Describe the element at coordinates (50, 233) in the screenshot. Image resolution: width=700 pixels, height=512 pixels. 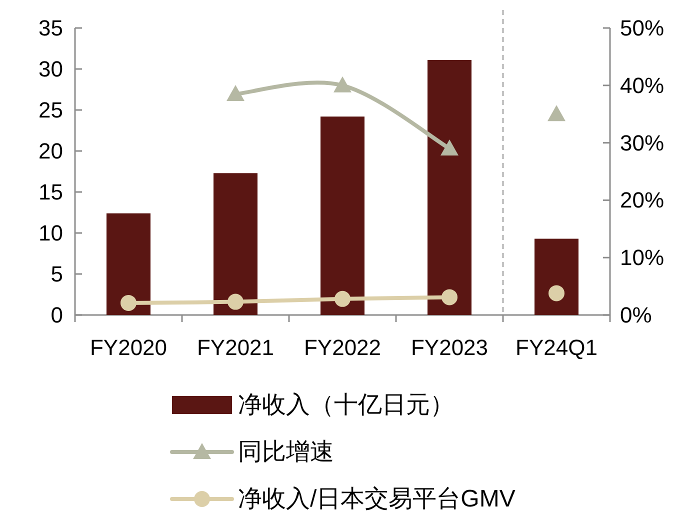
I see `y-tick-label: 10` at that location.